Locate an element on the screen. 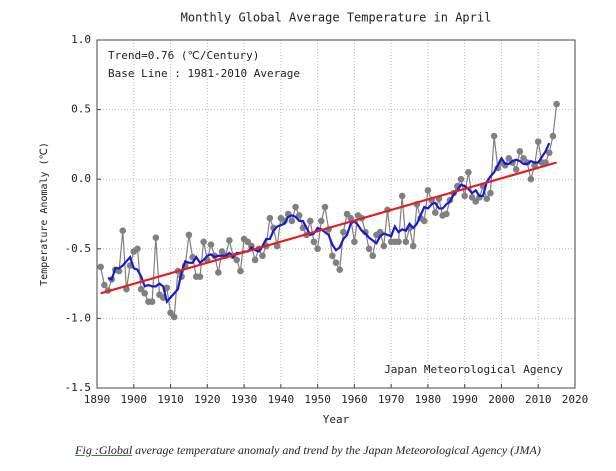 Image resolution: width=616 pixels, height=471 pixels. y-tick-label: -0.5 is located at coordinates (78, 248).